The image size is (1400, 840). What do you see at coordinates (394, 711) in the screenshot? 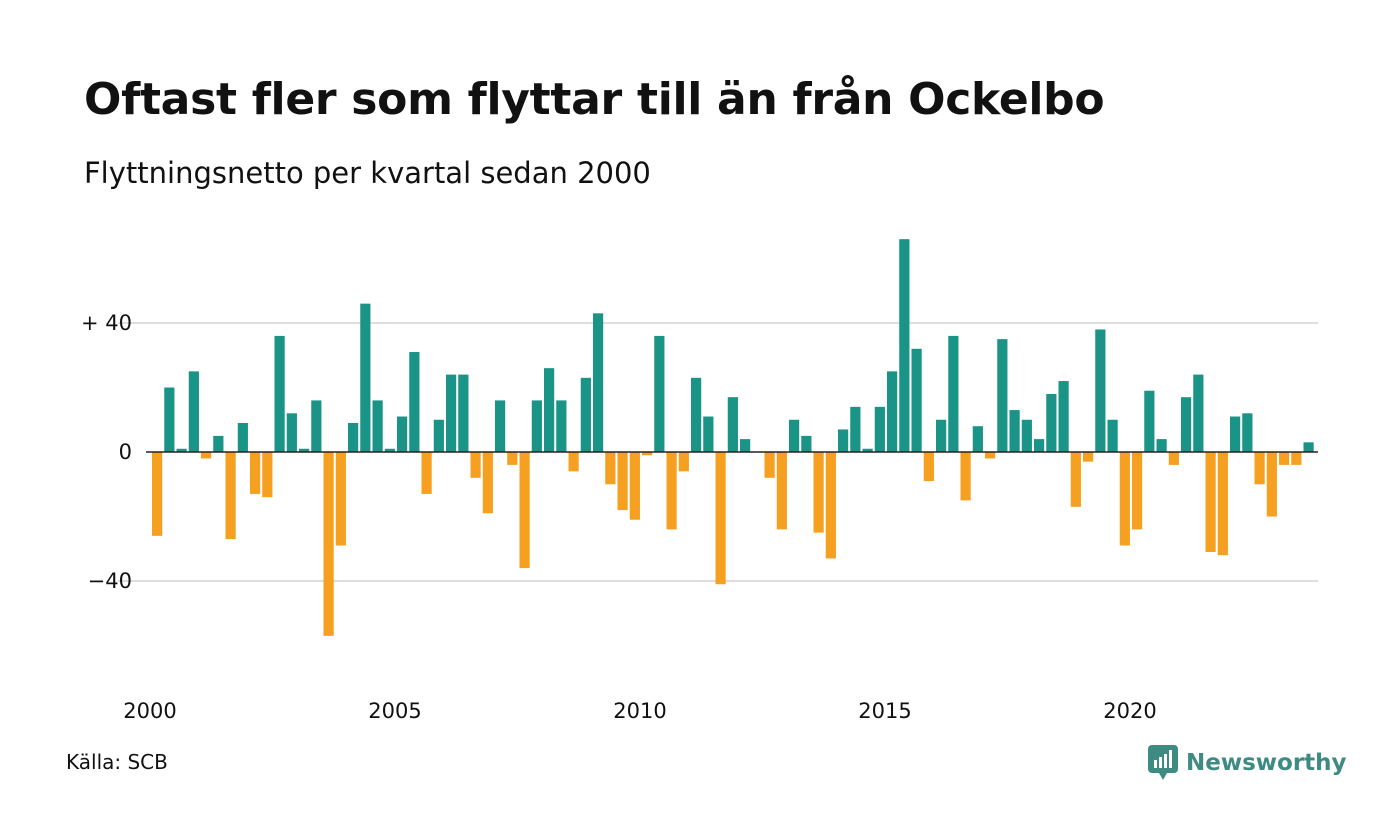
I see `x-tick-label: 2005` at bounding box center [394, 711].